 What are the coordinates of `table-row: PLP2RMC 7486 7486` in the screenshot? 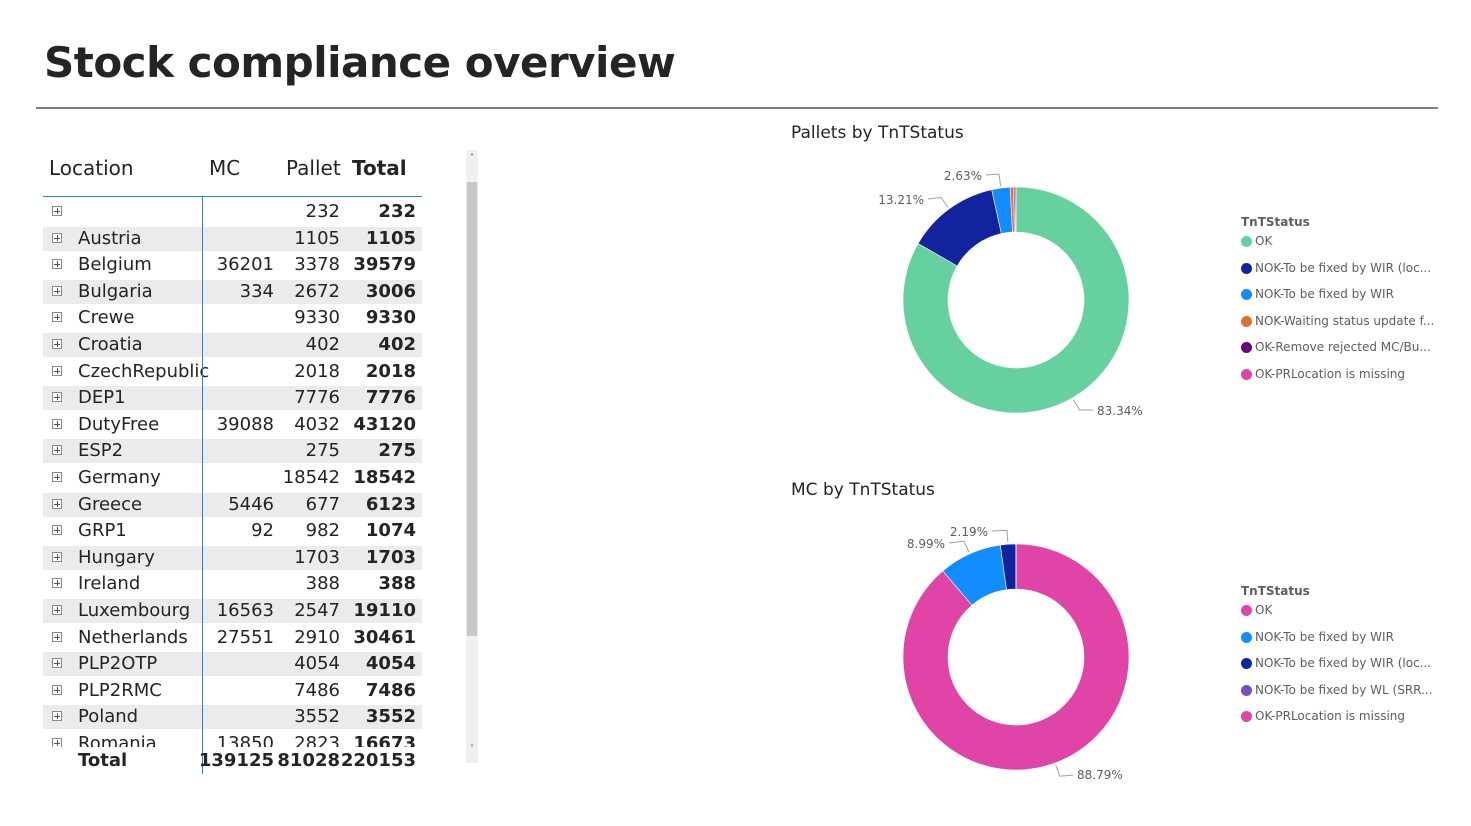 It's located at (232, 691).